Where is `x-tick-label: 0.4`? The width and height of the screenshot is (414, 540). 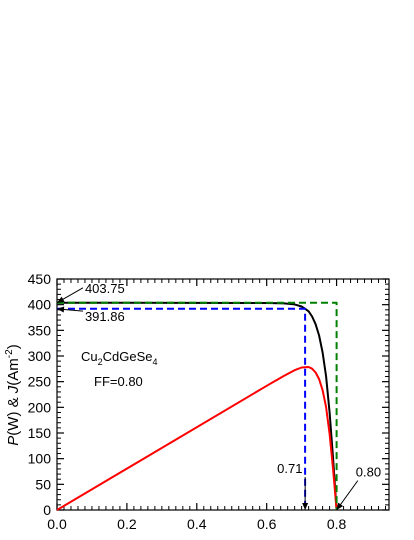
x-tick-label: 0.4 is located at coordinates (197, 524).